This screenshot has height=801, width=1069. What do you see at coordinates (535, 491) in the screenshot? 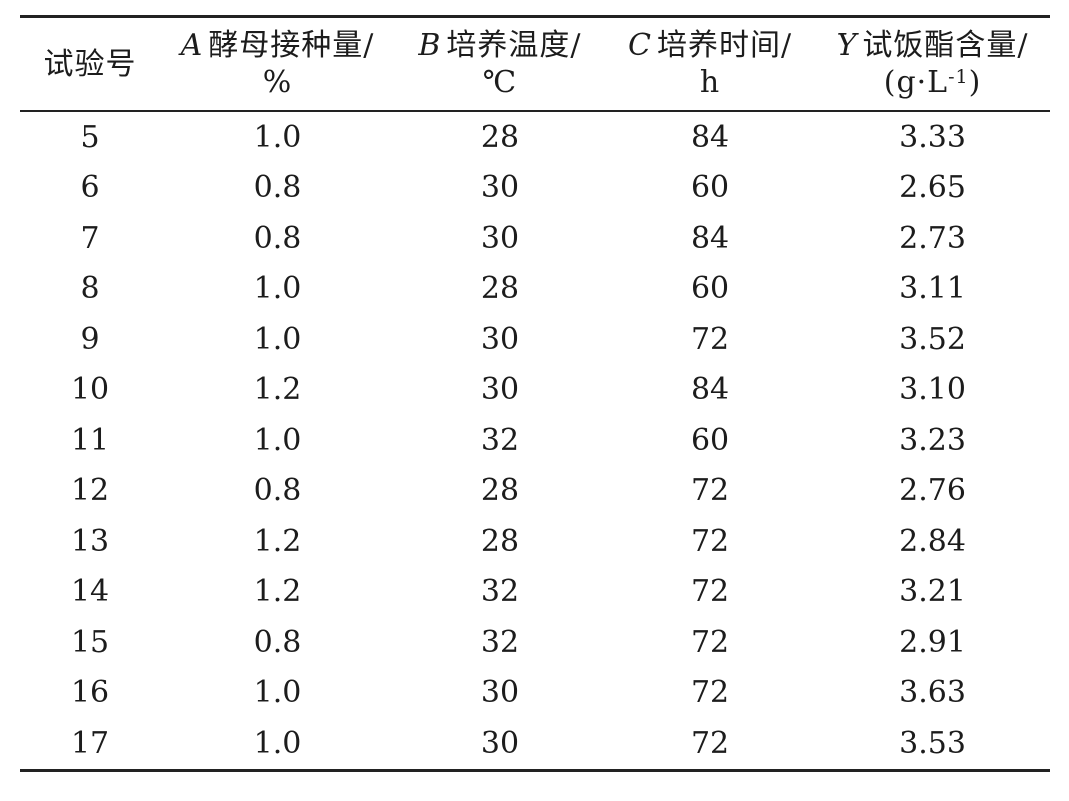
I see `table-row: 12 0.8 28 72 2.76` at bounding box center [535, 491].